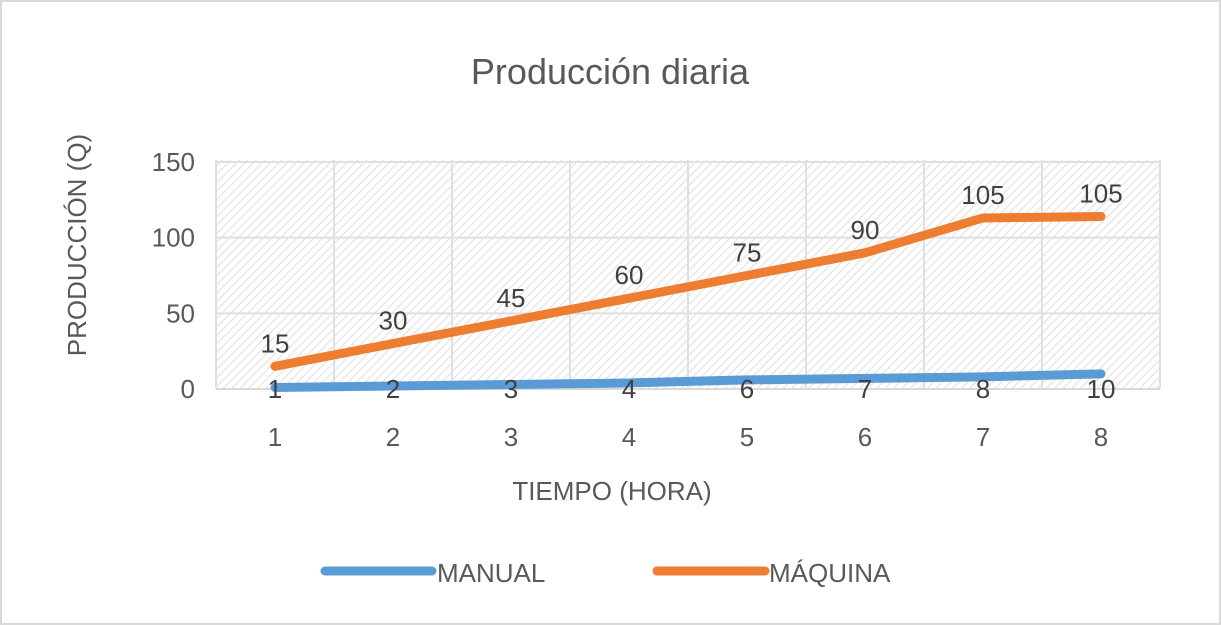  Describe the element at coordinates (1101, 389) in the screenshot. I see `data-label: 10` at that location.